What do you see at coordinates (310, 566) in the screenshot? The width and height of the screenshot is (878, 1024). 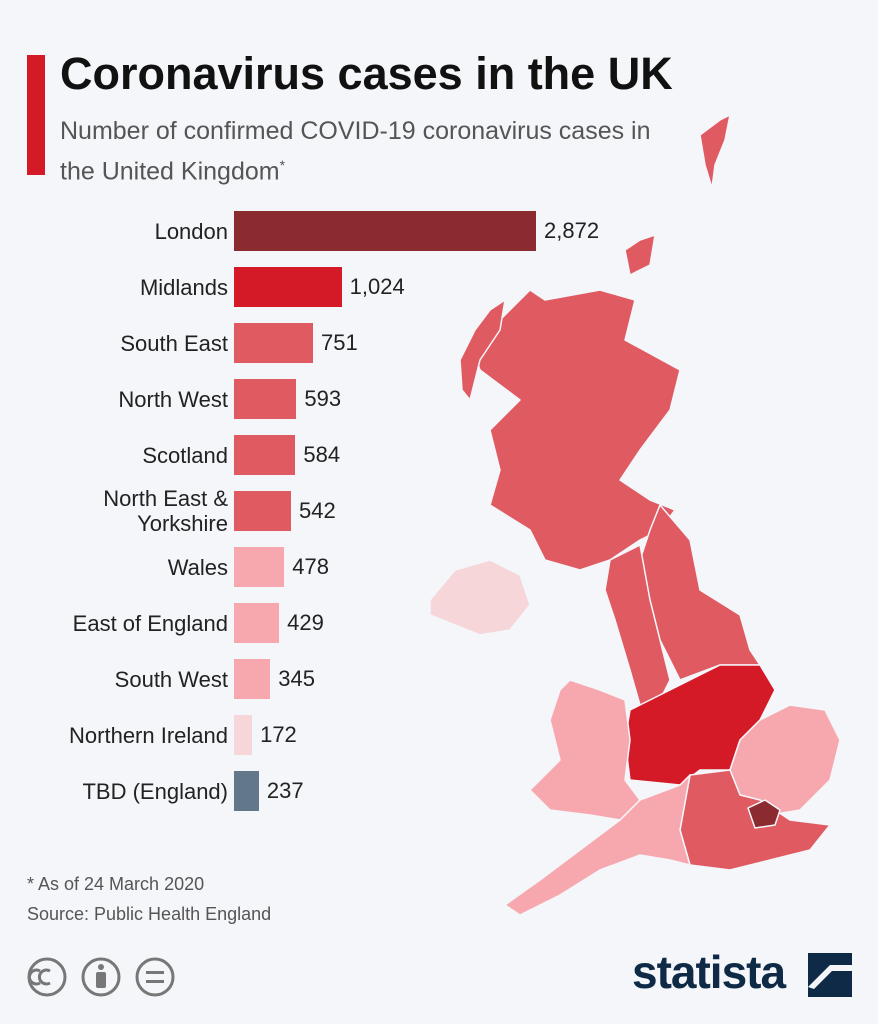 I see `value-label: 478` at bounding box center [310, 566].